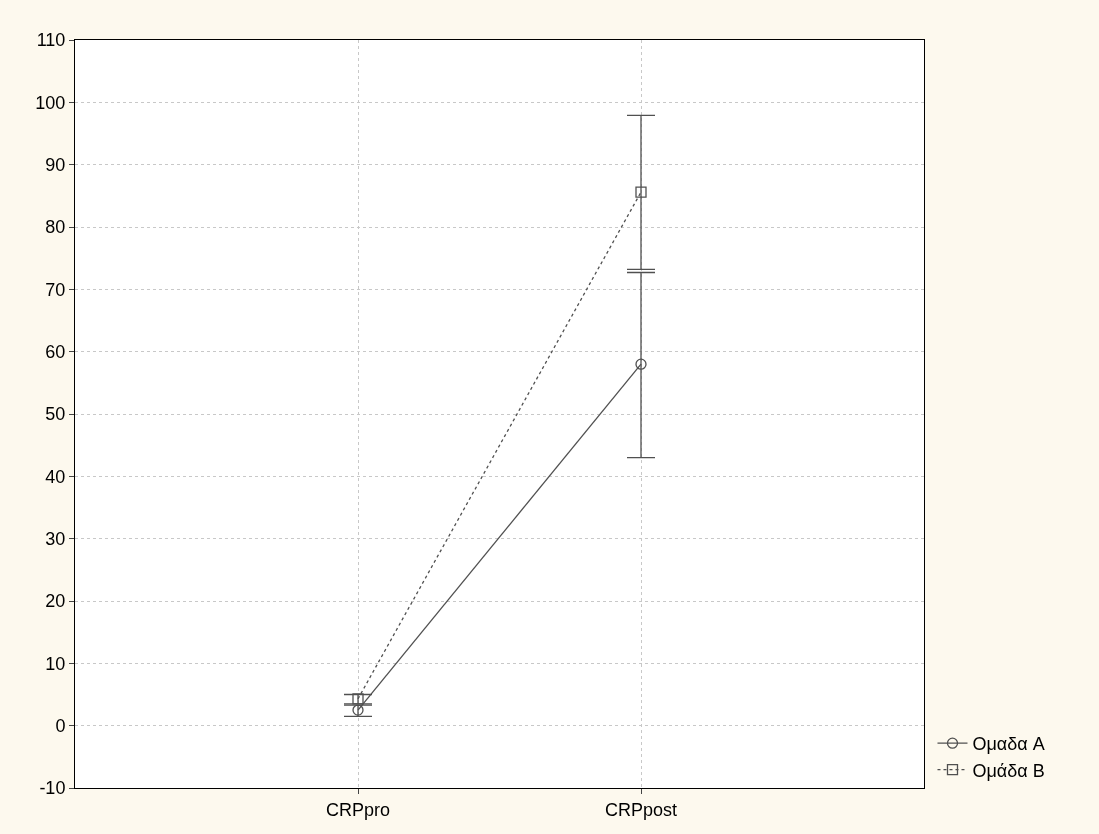 The image size is (1099, 834). Describe the element at coordinates (641, 809) in the screenshot. I see `x-tick-label: CRPpost` at that location.